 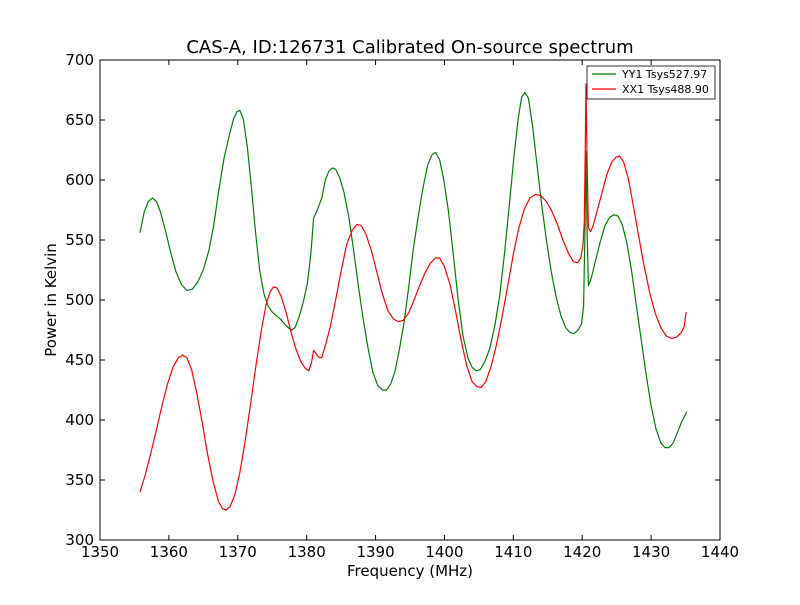 I want to click on x-tick-label: 1410, so click(x=513, y=552).